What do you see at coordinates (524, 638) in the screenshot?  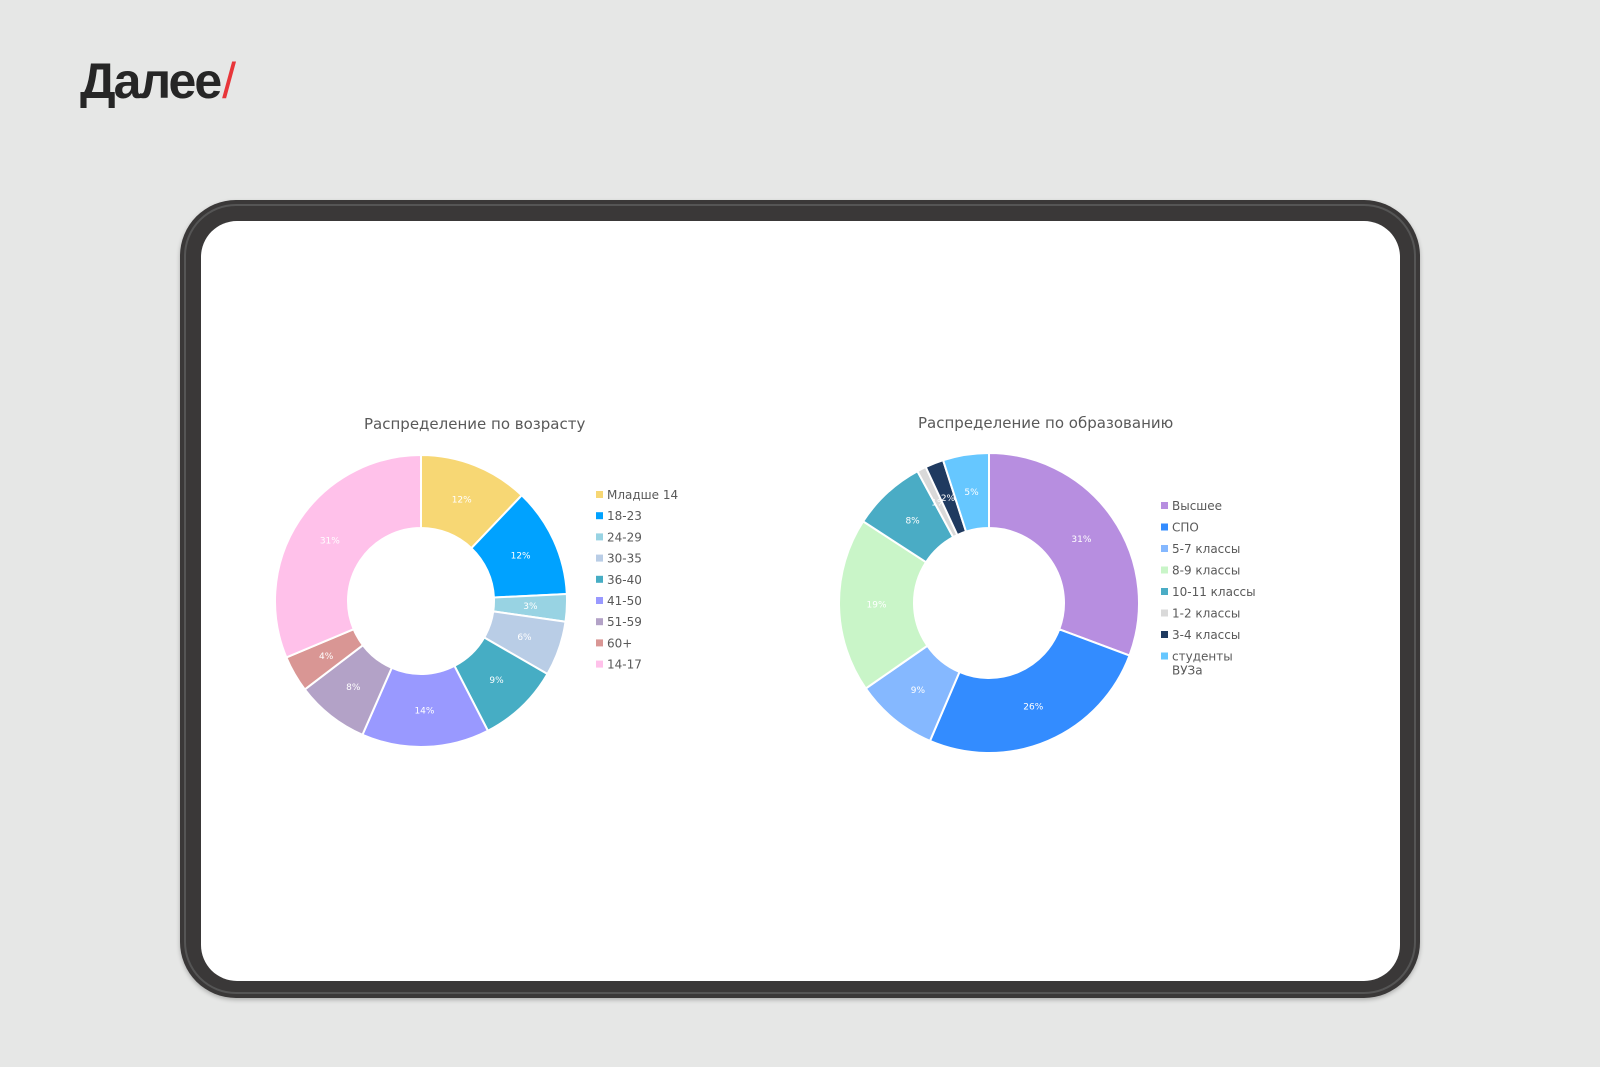 I see `age-data-label-3: 6%` at bounding box center [524, 638].